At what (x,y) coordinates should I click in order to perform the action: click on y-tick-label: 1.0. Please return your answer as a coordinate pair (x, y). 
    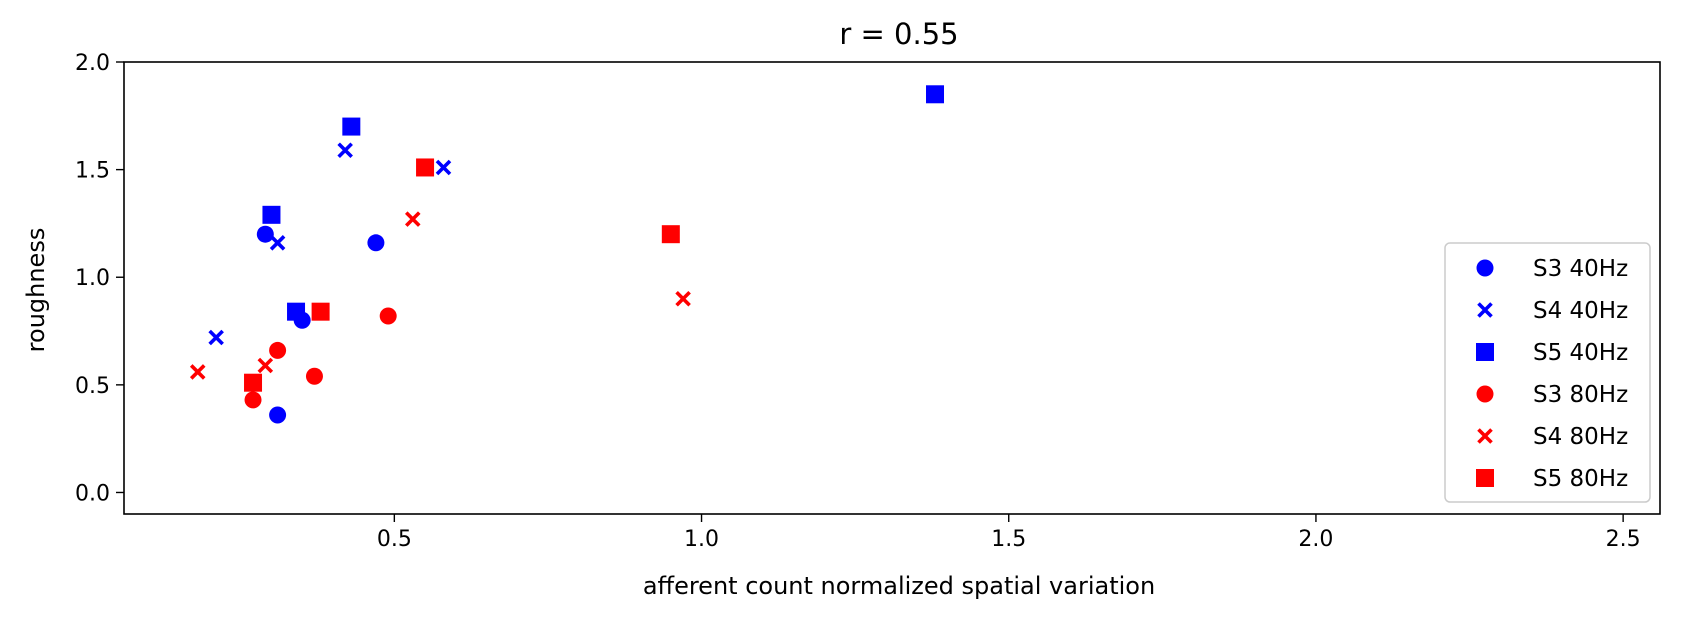
    Looking at the image, I should click on (92, 278).